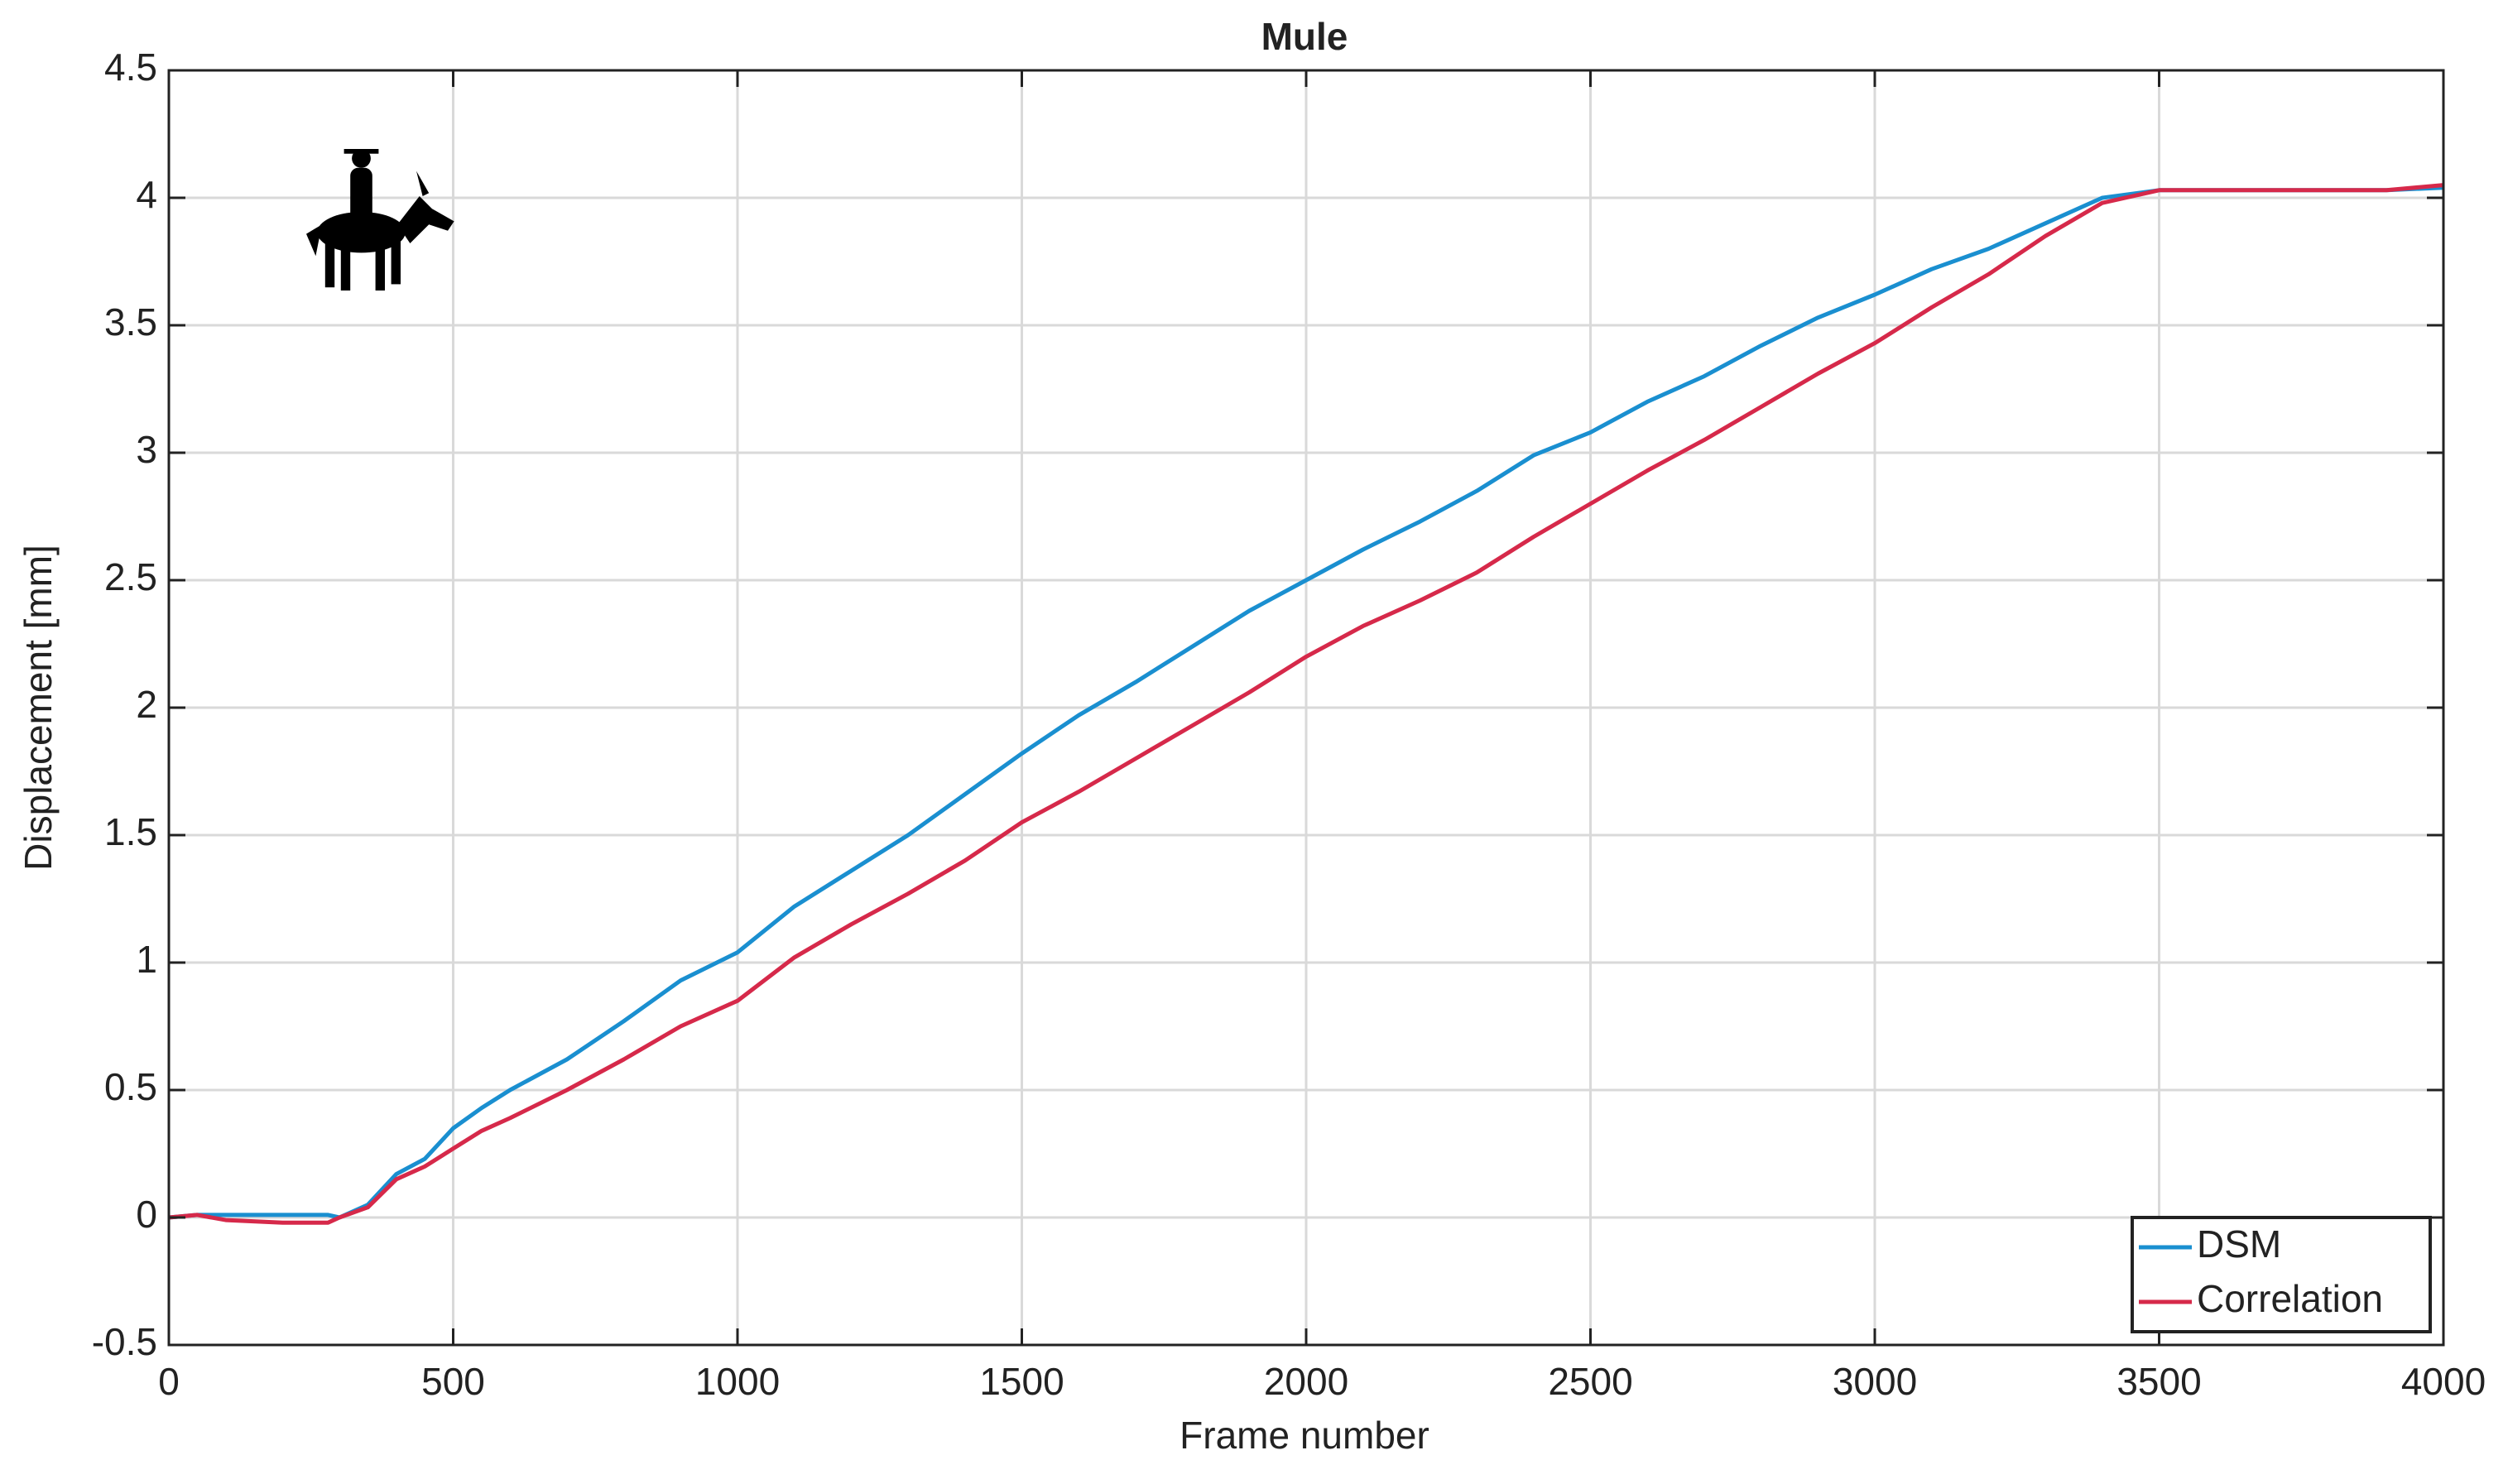 The width and height of the screenshot is (2508, 1484). I want to click on y-tick-label: 2.5, so click(130, 576).